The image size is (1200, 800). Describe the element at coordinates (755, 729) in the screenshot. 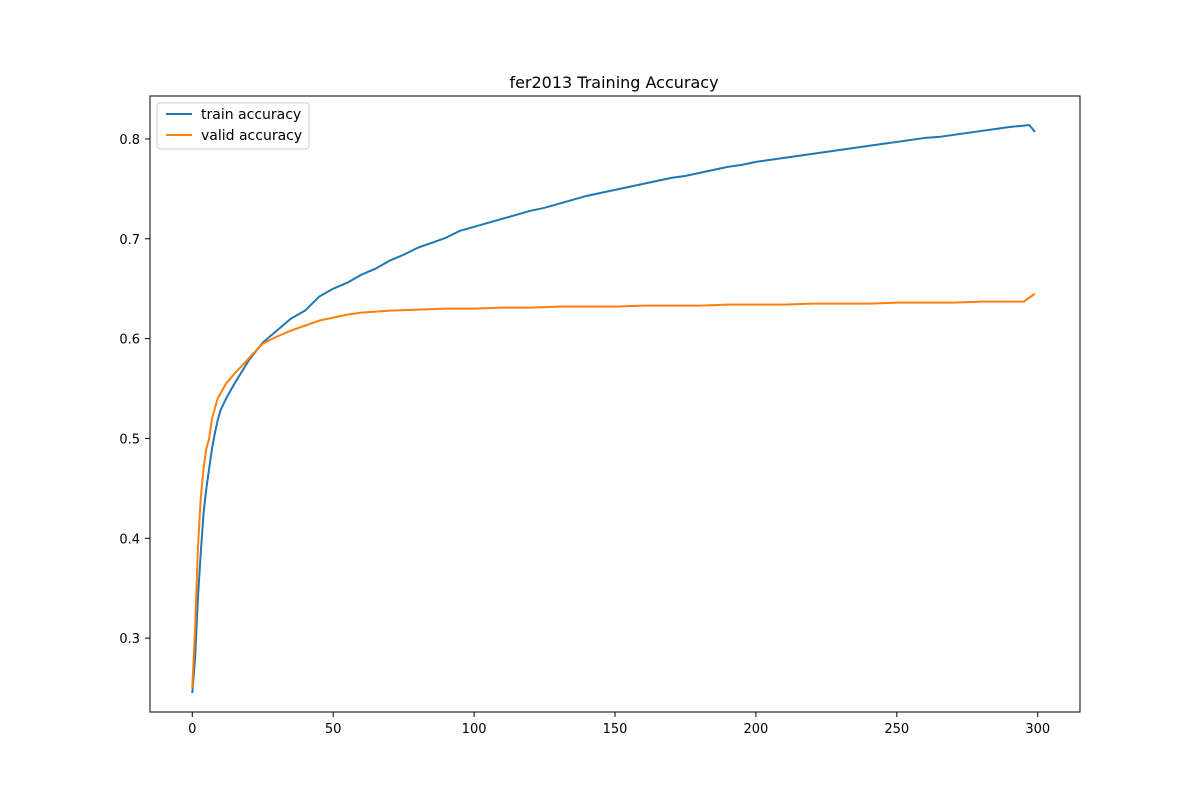

I see `x-tick-label: 200` at that location.